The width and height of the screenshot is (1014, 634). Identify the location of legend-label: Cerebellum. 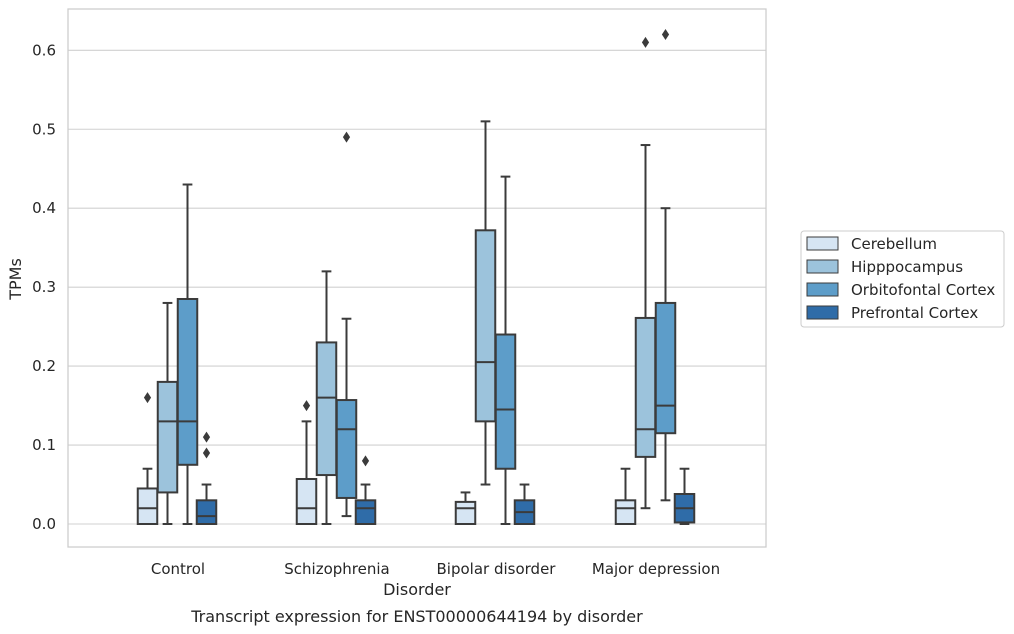
(894, 244).